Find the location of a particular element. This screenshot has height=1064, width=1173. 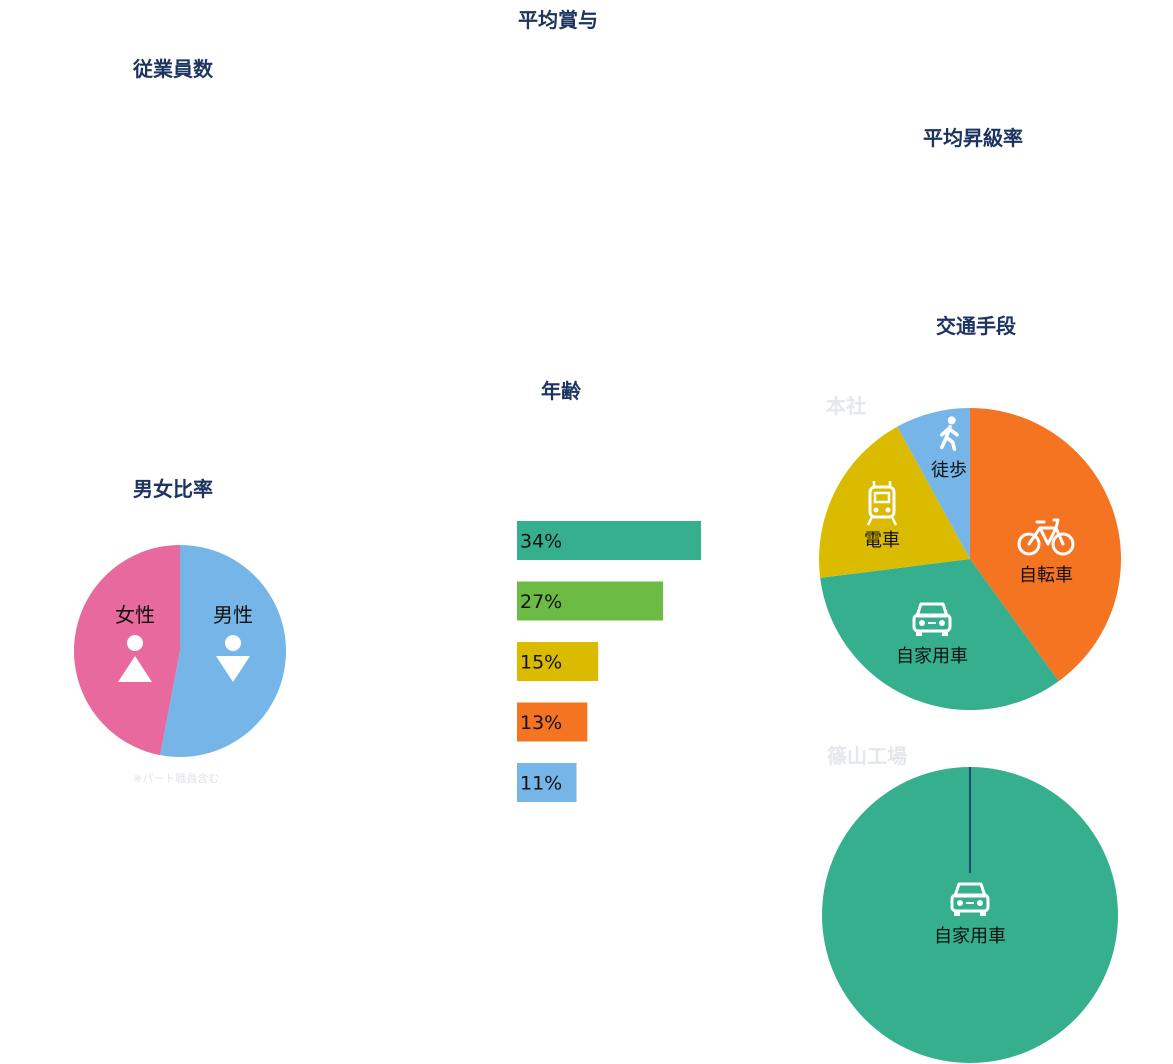

train-icon is located at coordinates (882, 503).